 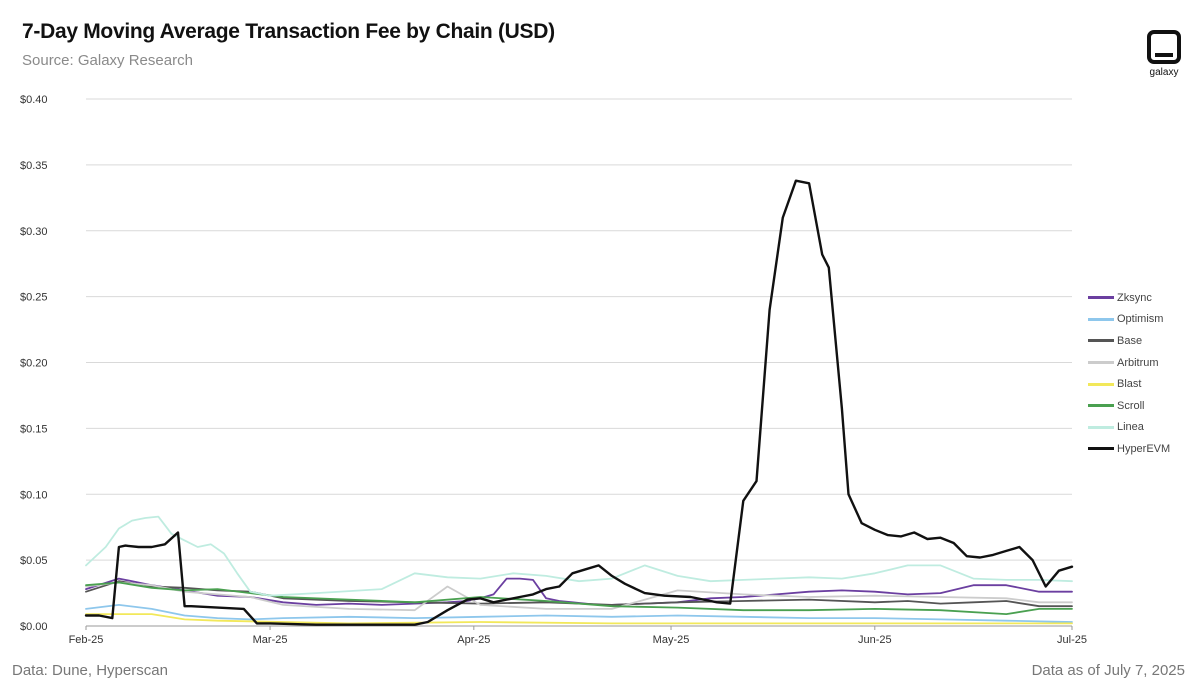 I want to click on y-tick-label: $0.30, so click(x=34, y=232).